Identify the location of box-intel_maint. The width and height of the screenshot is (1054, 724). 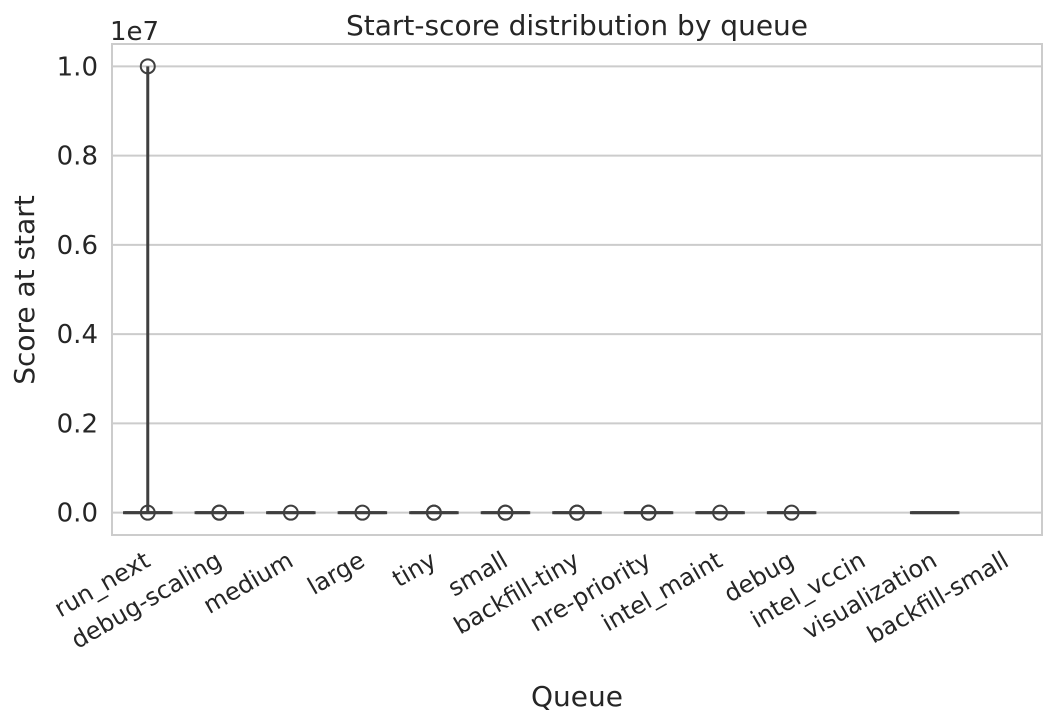
(720, 512).